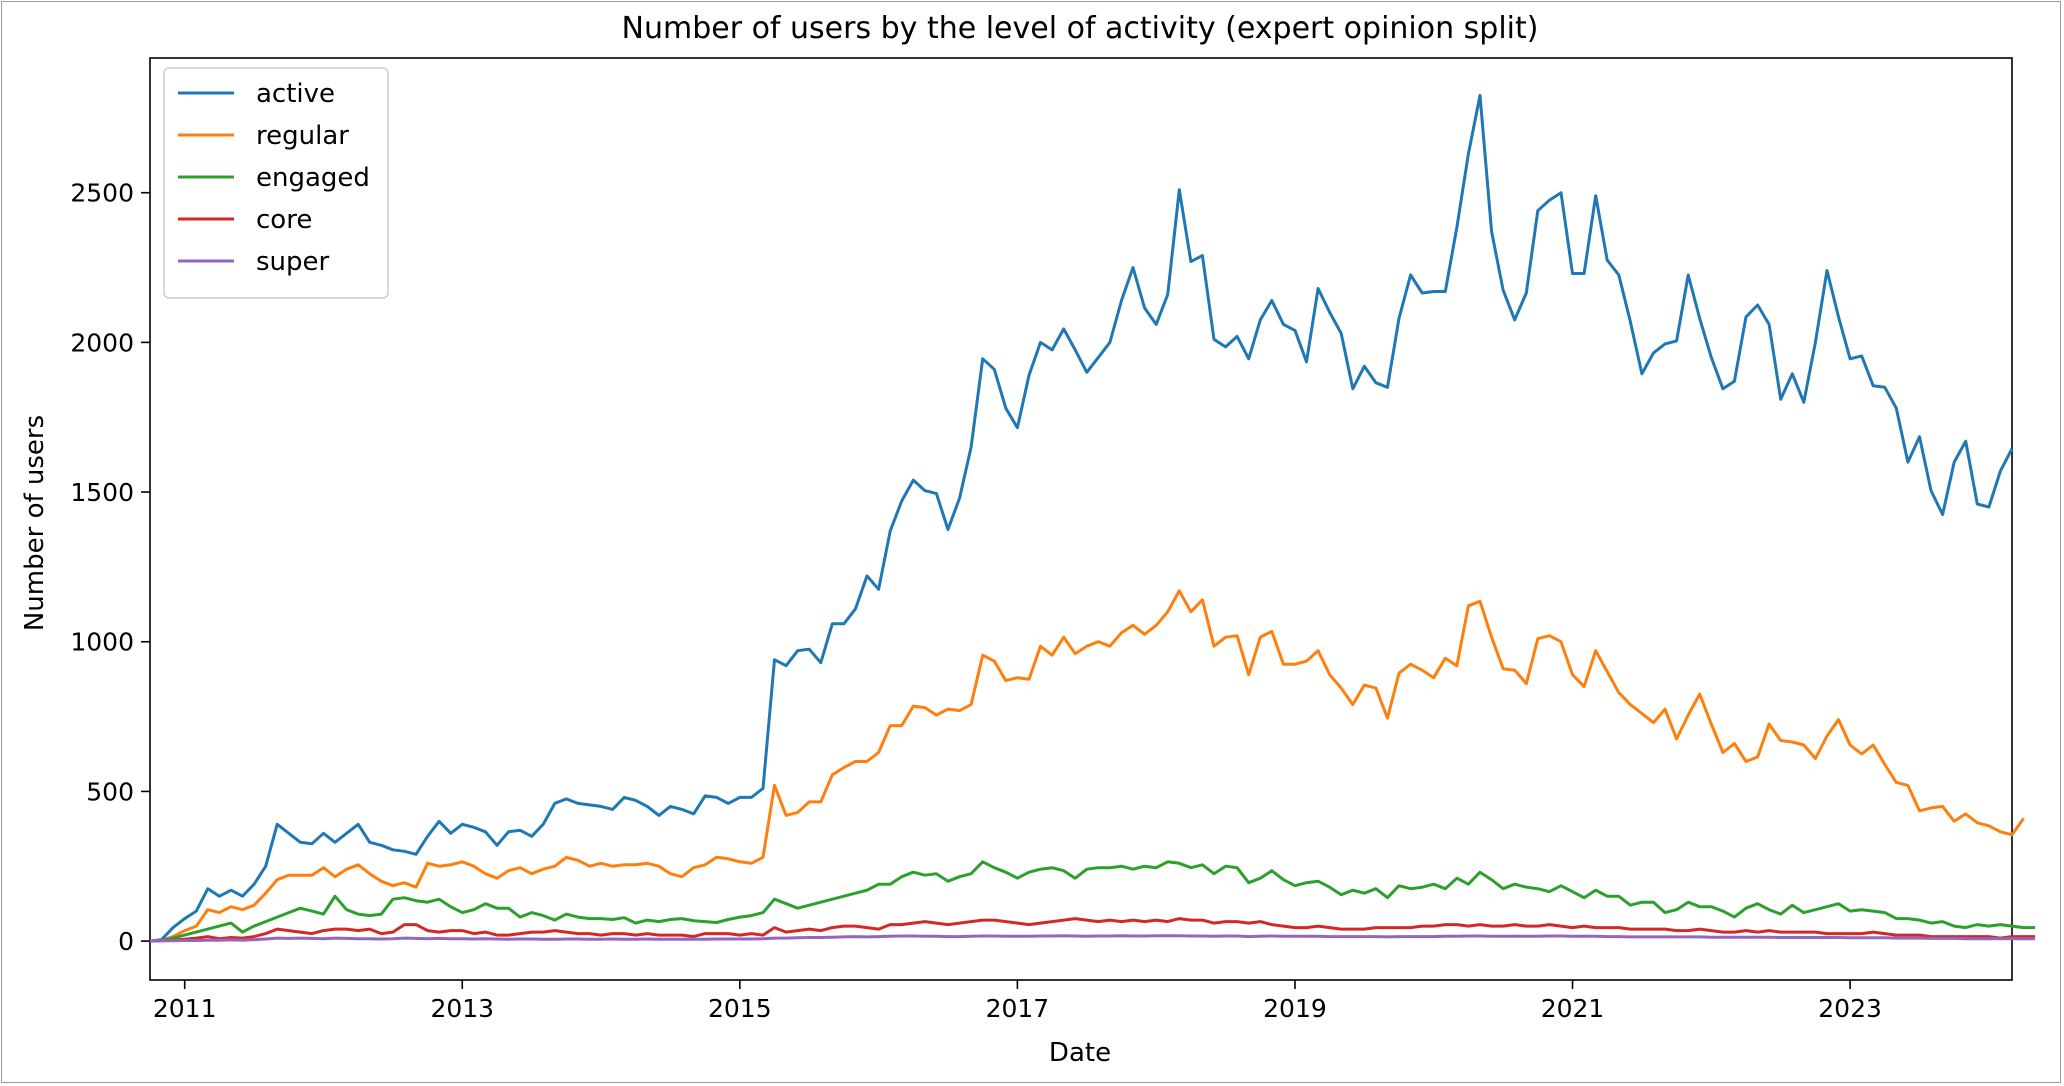 The width and height of the screenshot is (2064, 1086). What do you see at coordinates (313, 178) in the screenshot?
I see `legend-label-engaged: engaged` at bounding box center [313, 178].